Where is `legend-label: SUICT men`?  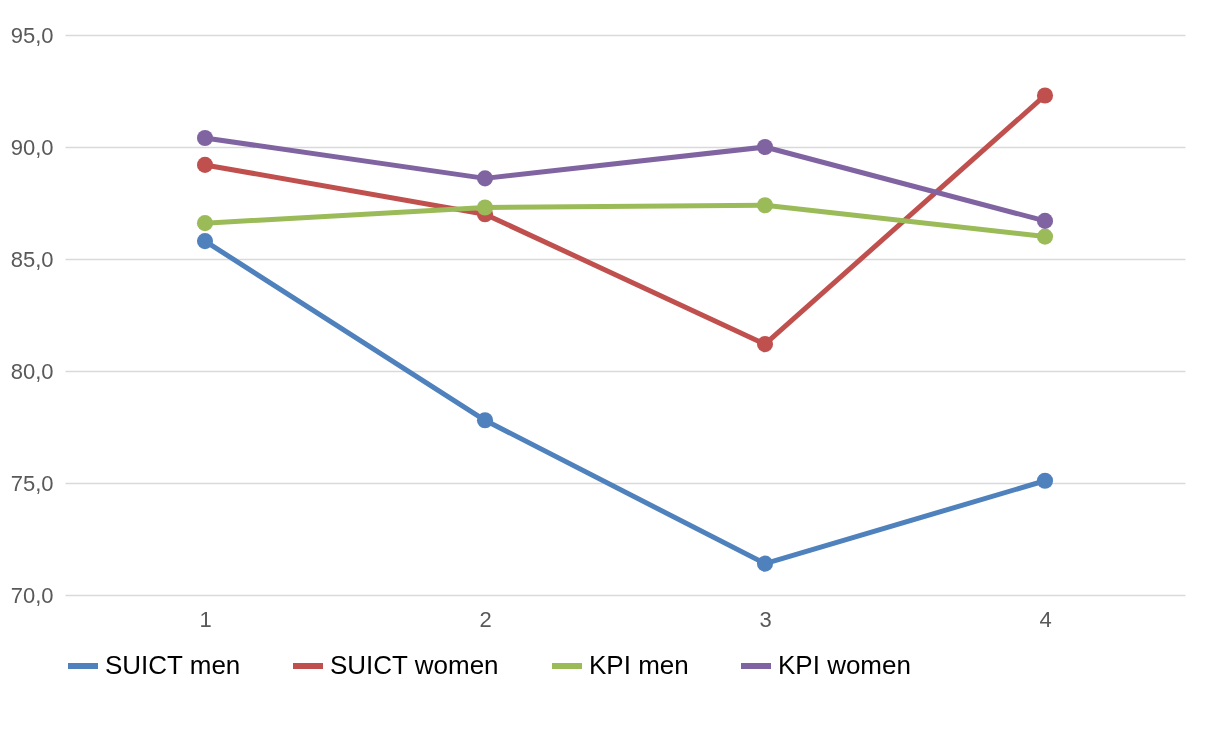
legend-label: SUICT men is located at coordinates (173, 665).